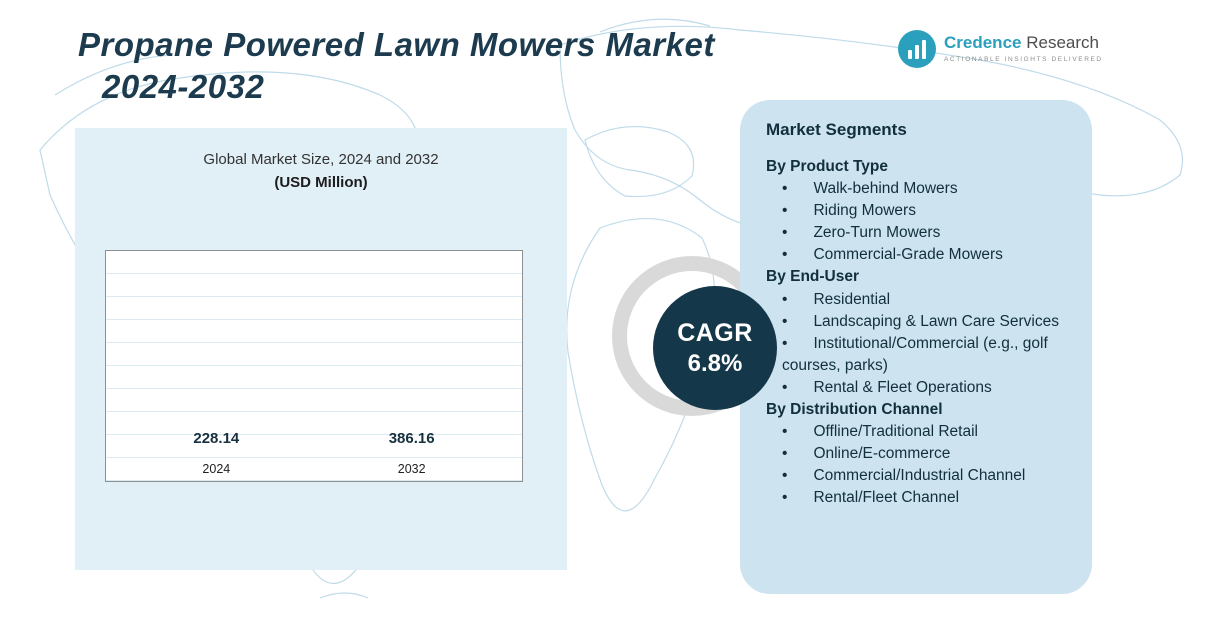 This screenshot has width=1206, height=622. I want to click on logo-name: Credence Research, so click(1023, 43).